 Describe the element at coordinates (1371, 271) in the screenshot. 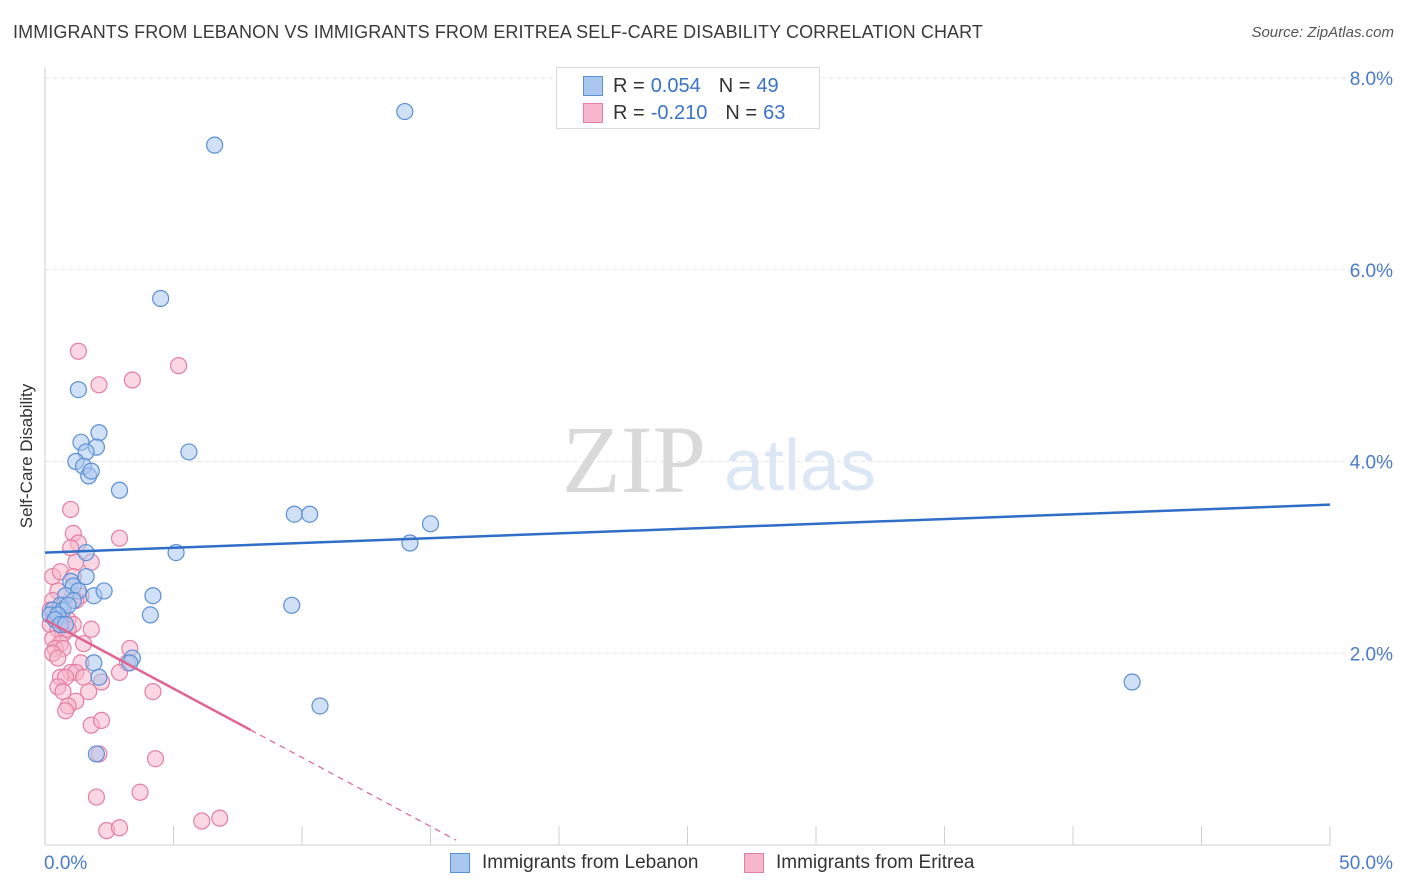

I see `y-tick-label: 6.0%` at that location.